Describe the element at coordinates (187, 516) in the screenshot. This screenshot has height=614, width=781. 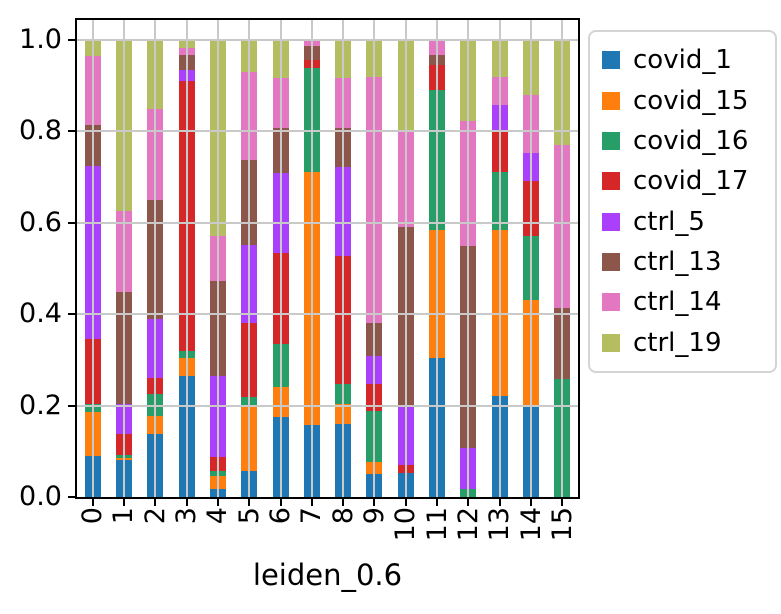
I see `x-tick-label: 3` at that location.